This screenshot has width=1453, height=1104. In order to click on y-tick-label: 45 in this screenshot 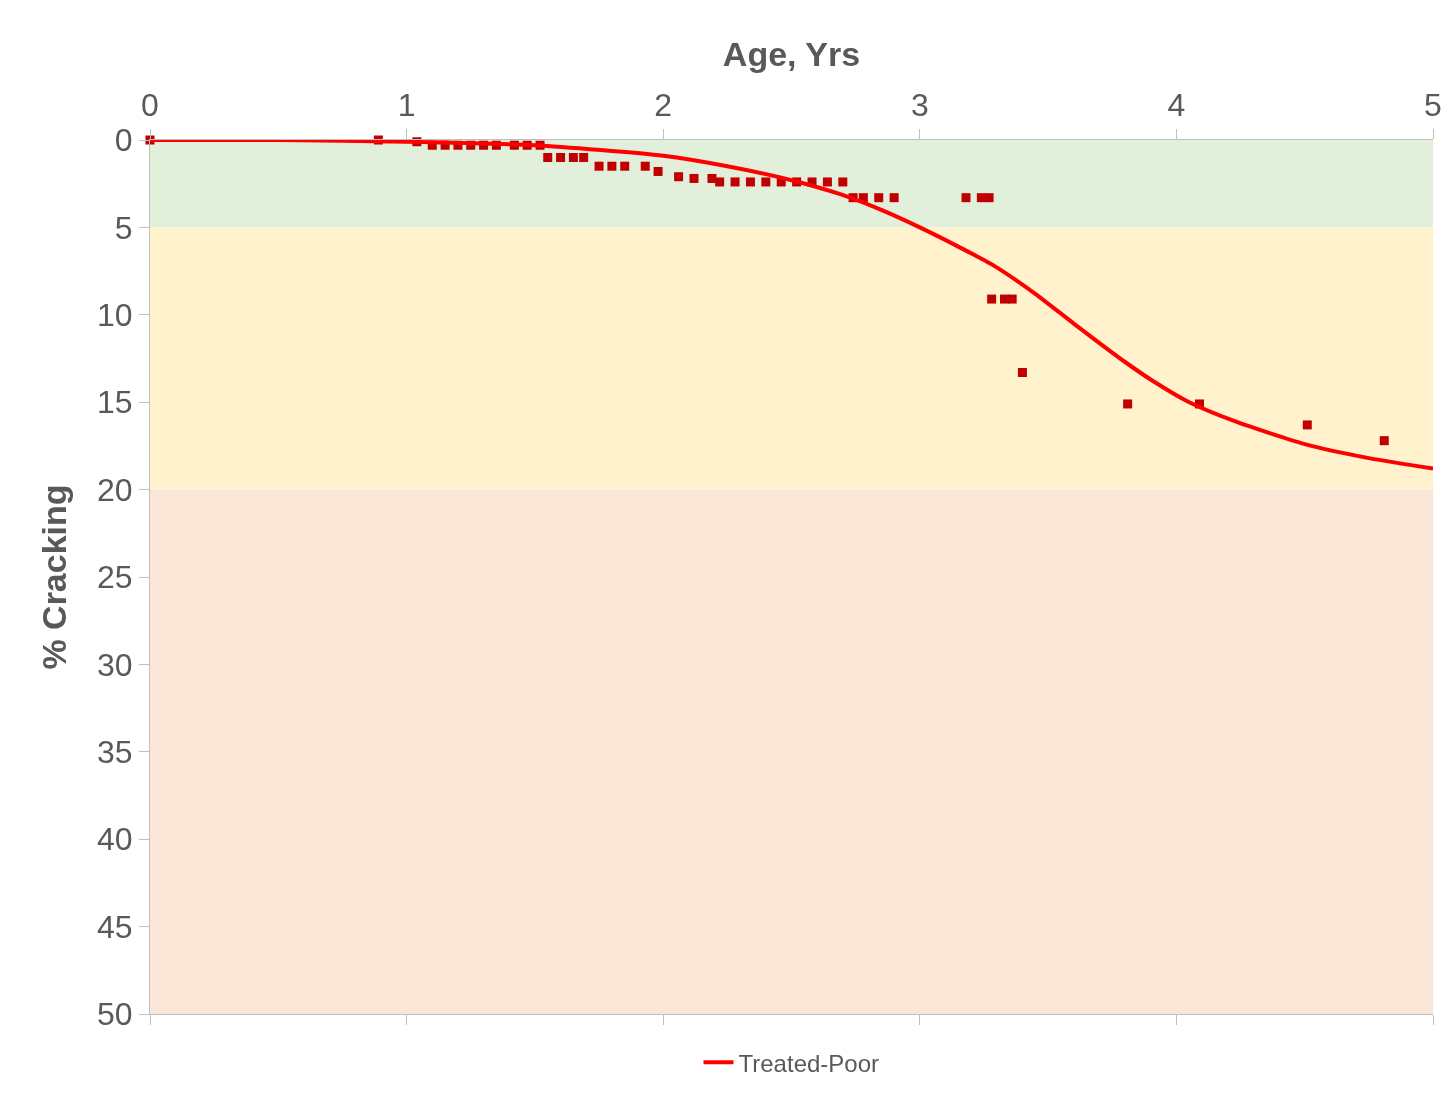, I will do `click(115, 926)`.